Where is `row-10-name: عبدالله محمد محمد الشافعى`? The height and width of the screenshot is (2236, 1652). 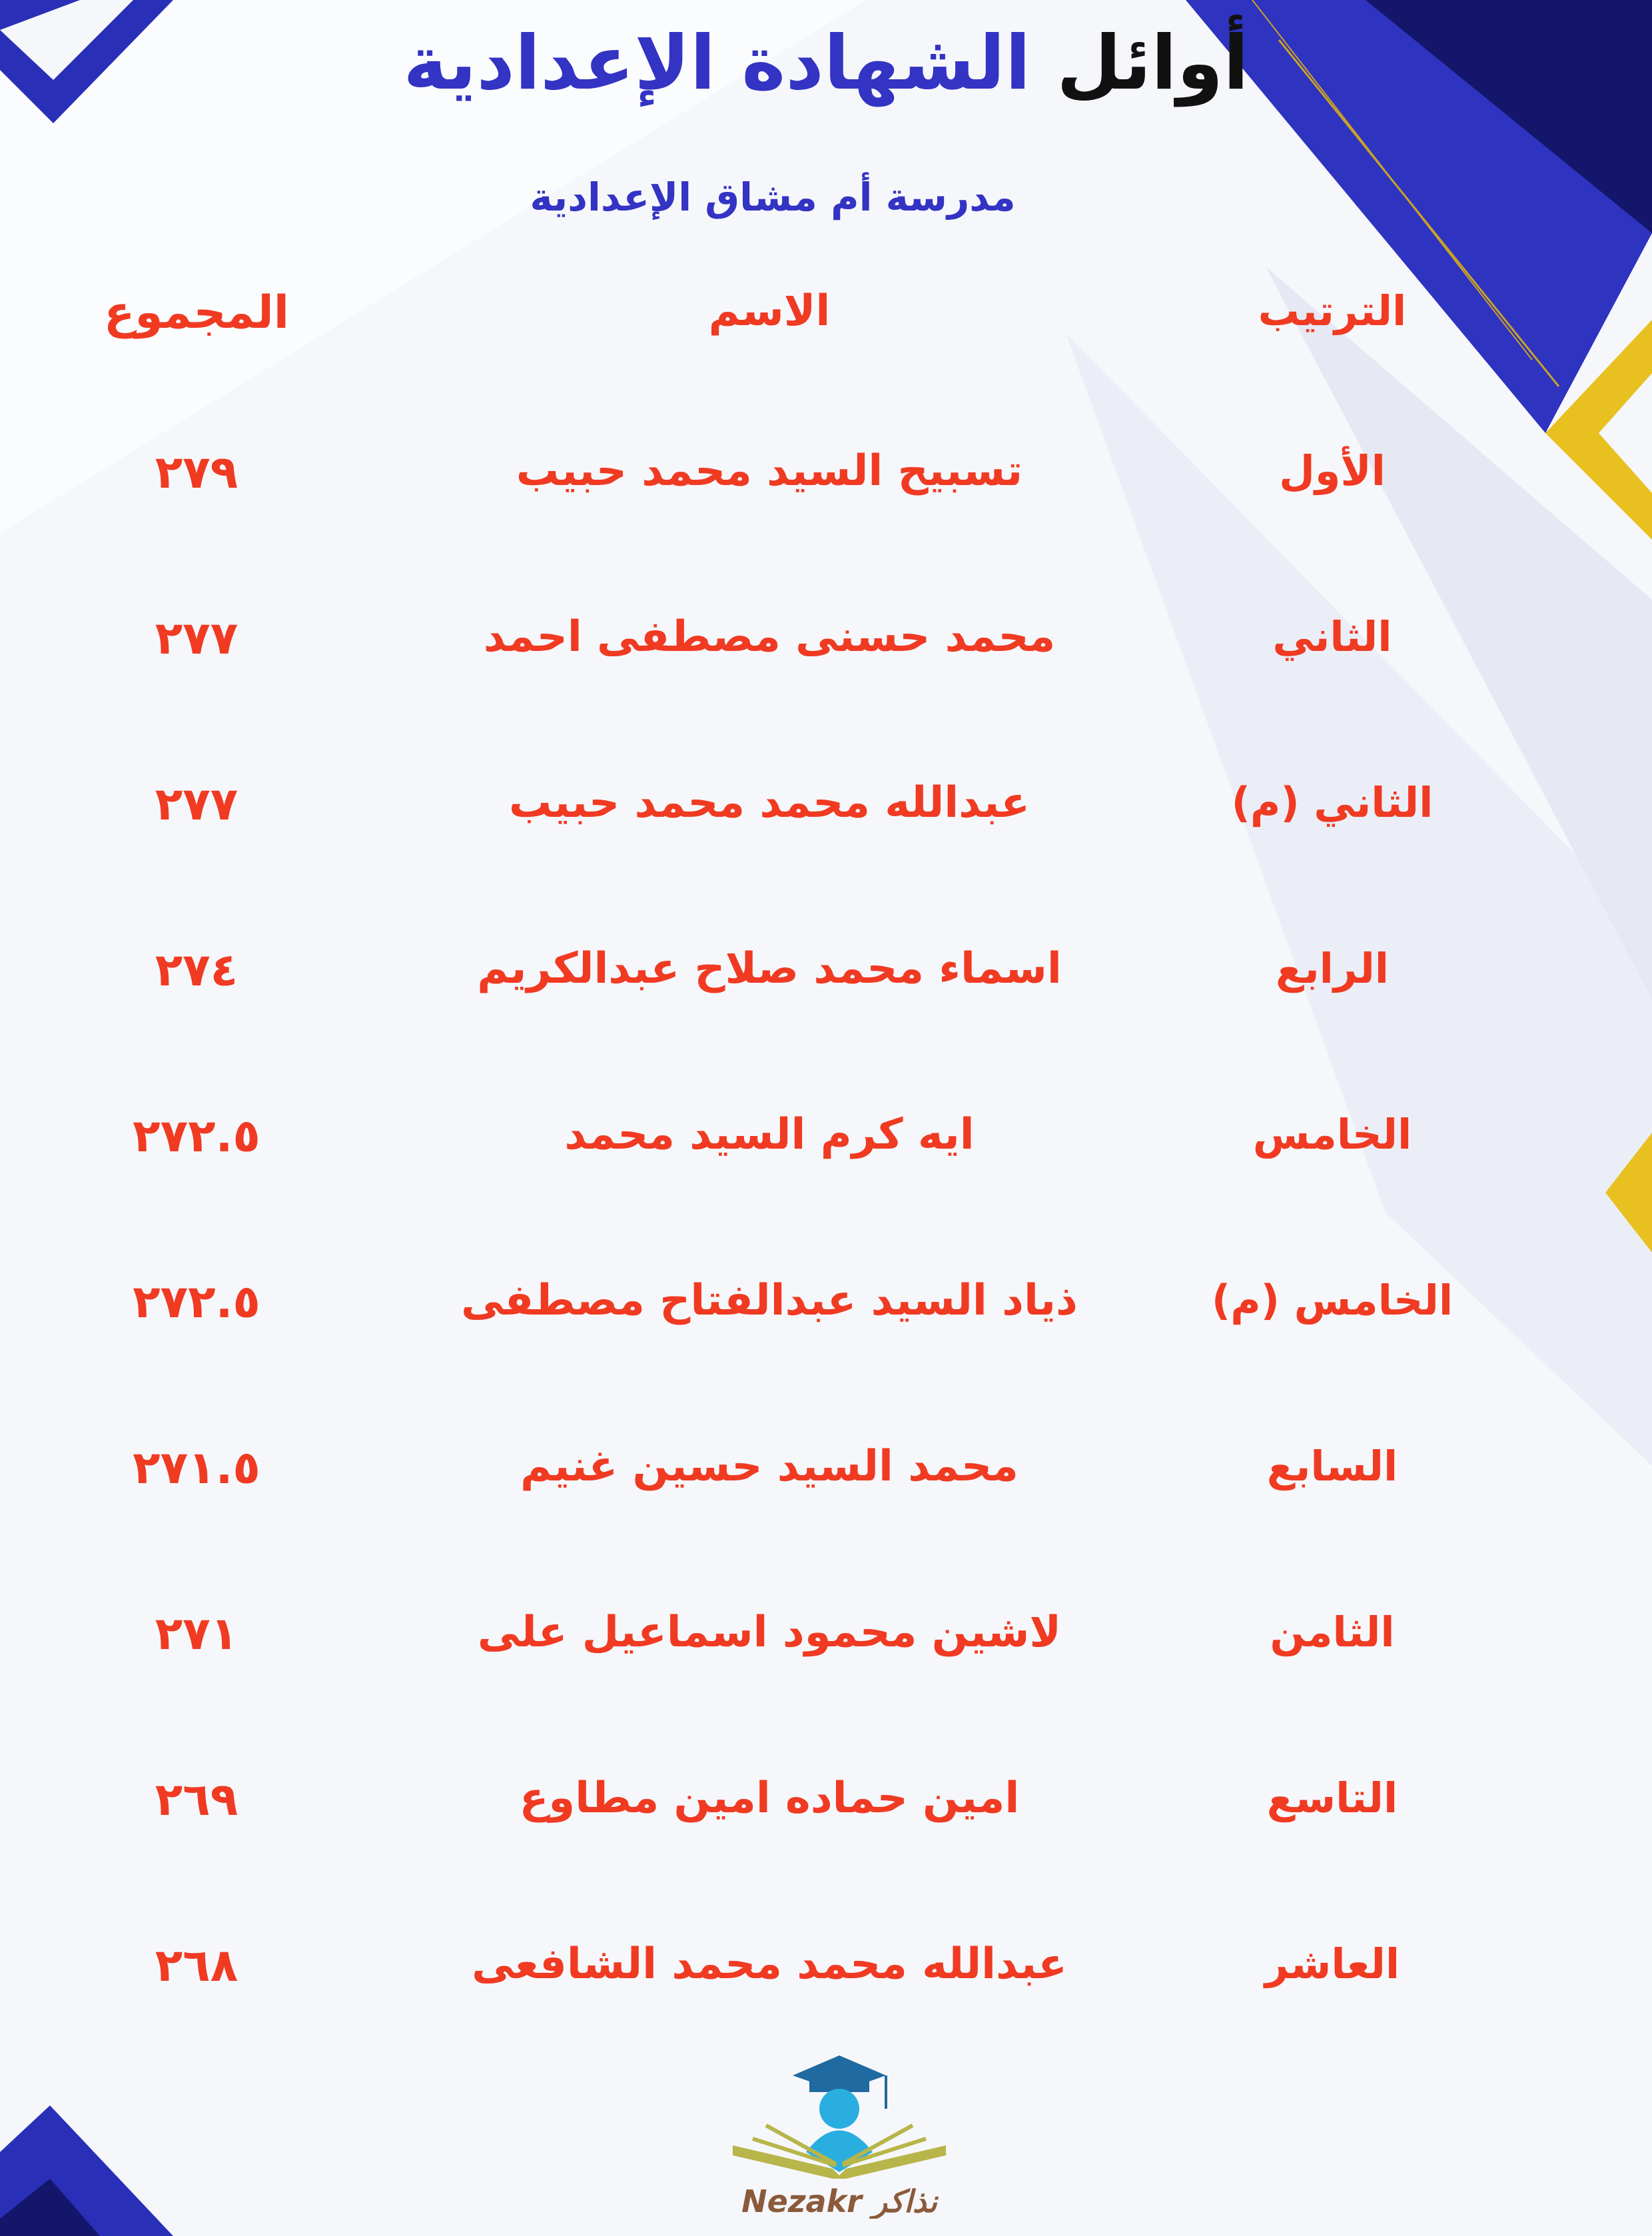 row-10-name: عبدالله محمد محمد الشافعى is located at coordinates (769, 1965).